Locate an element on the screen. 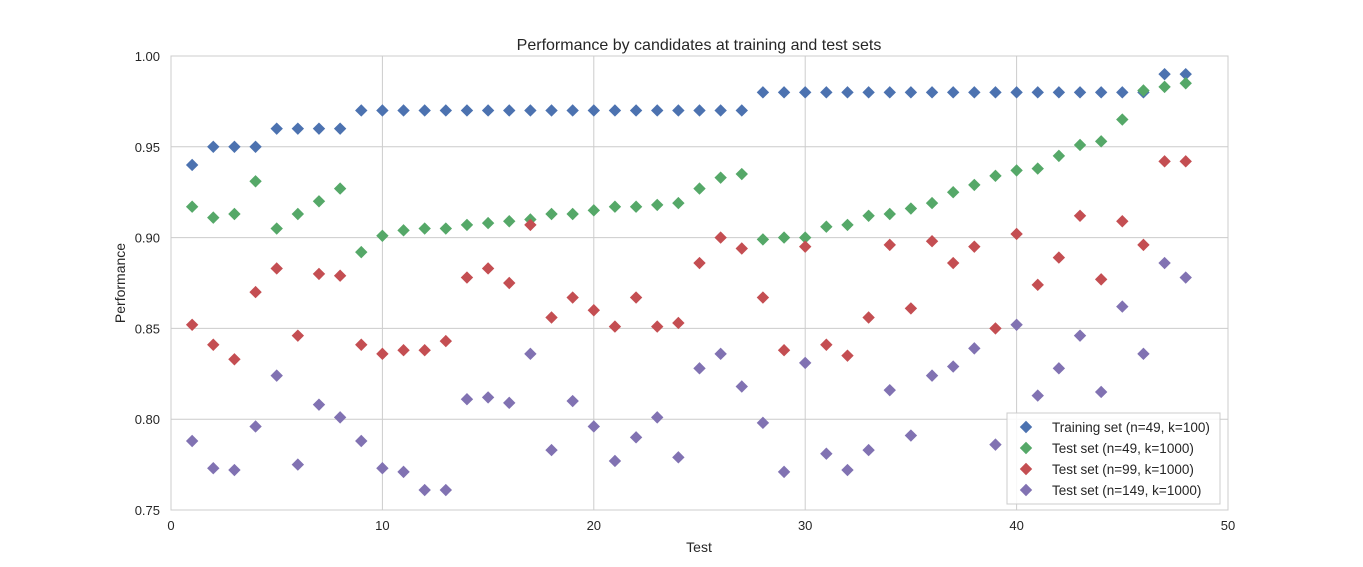 Image resolution: width=1363 pixels, height=567 pixels. y-tick-label: 0.75 is located at coordinates (147, 510).